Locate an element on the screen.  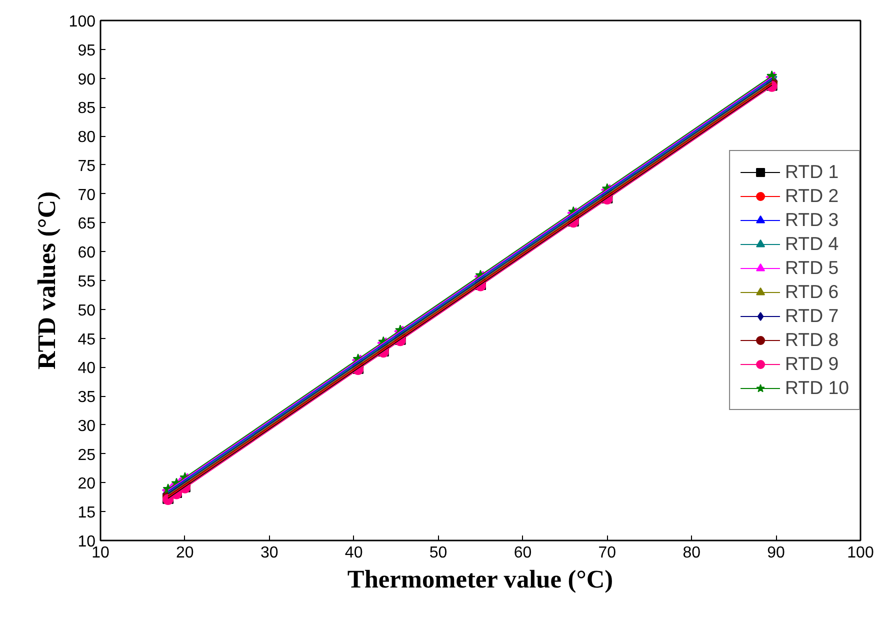
legend-label: RTD 5 is located at coordinates (812, 268).